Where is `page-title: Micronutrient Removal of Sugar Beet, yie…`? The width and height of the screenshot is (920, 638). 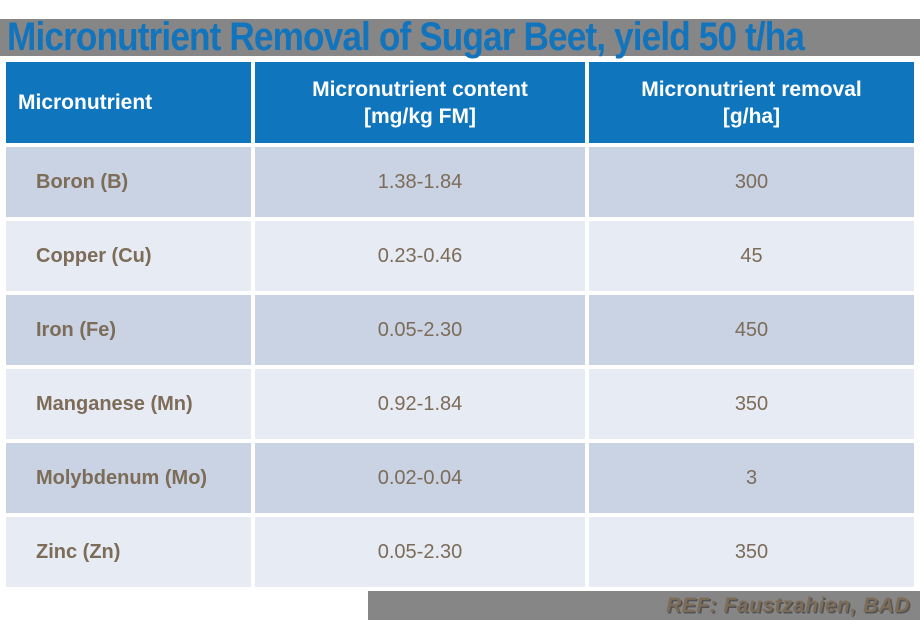
page-title: Micronutrient Removal of Sugar Beet, yie… is located at coordinates (406, 37).